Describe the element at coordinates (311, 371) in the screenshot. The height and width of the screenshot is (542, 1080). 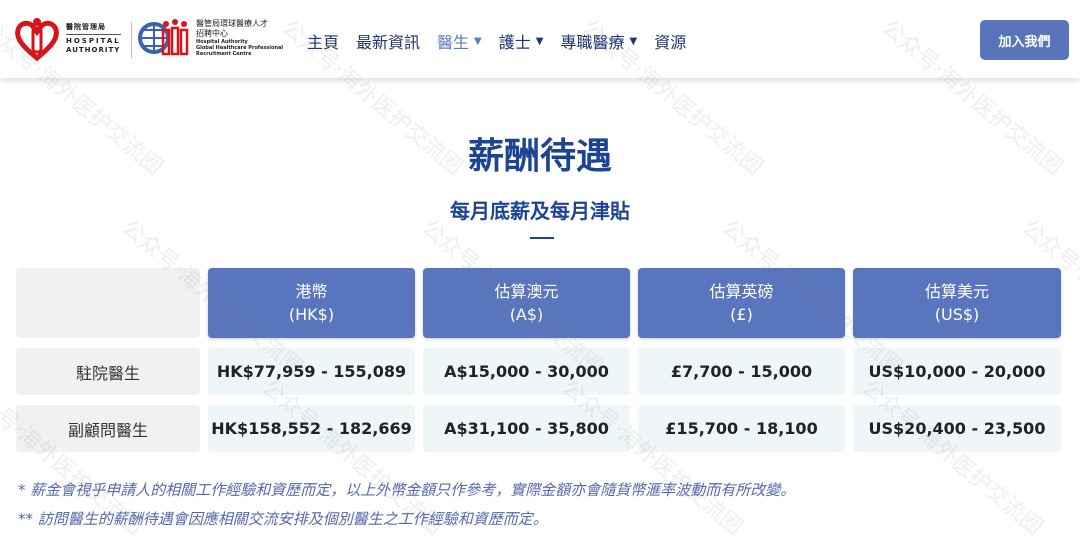
I see `table-cell: HK$77,959 - 155,089` at that location.